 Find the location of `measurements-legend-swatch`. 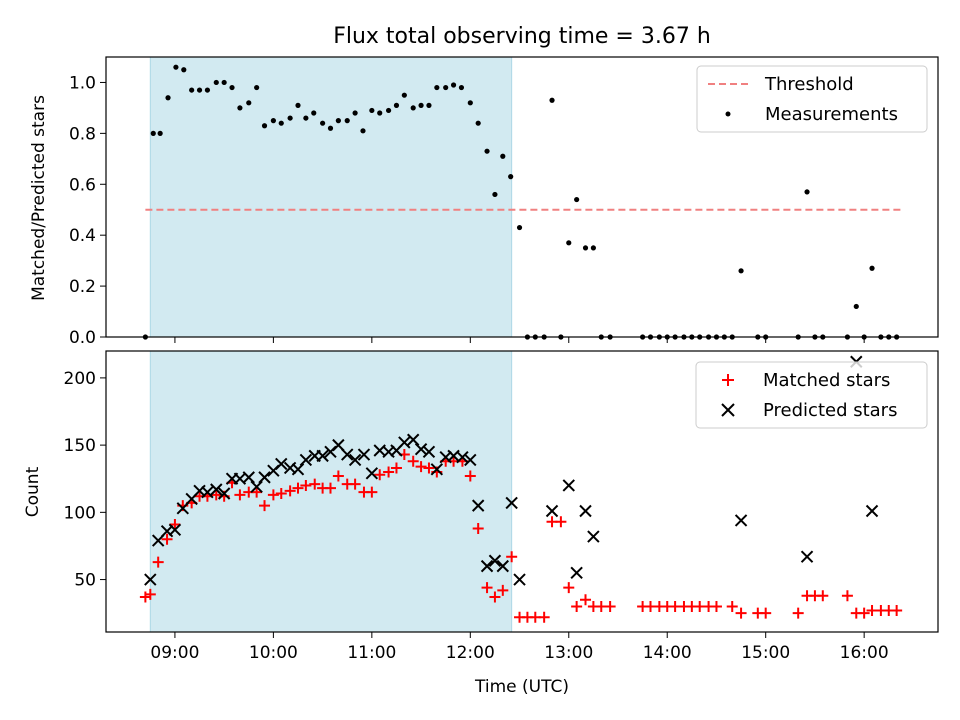

measurements-legend-swatch is located at coordinates (728, 114).